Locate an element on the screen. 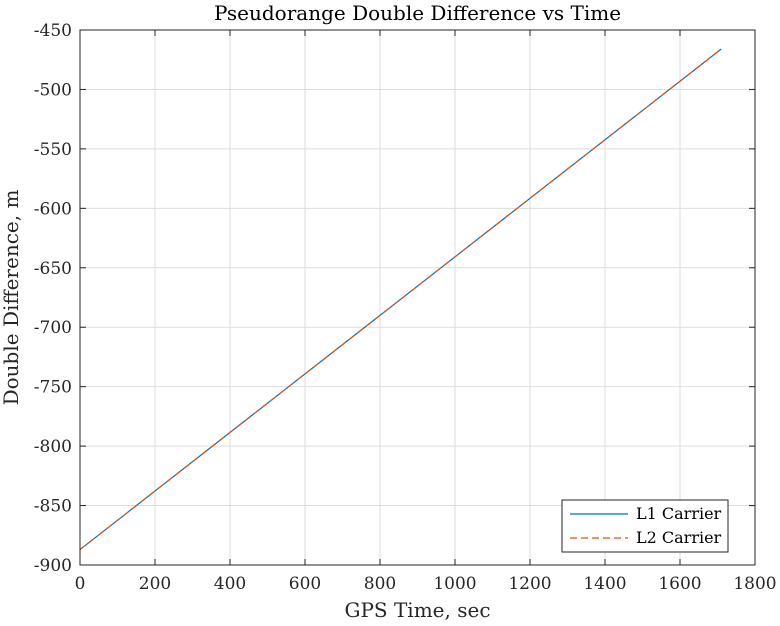  y-tick-label: -500 is located at coordinates (53, 90).